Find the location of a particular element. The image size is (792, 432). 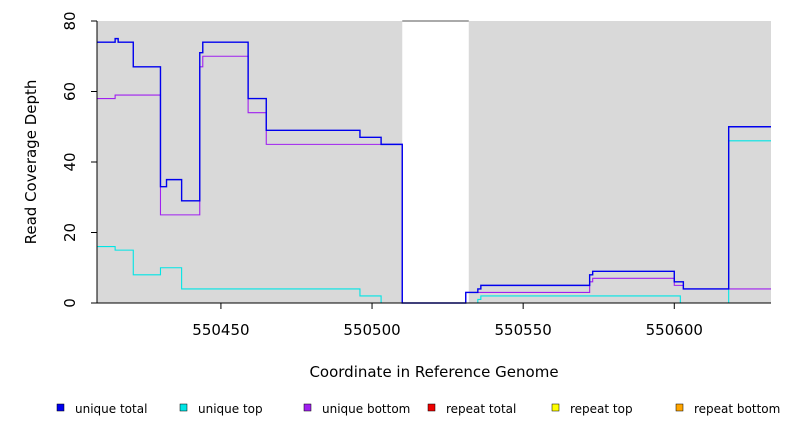

legend-swatch-repeat-top is located at coordinates (555, 407).